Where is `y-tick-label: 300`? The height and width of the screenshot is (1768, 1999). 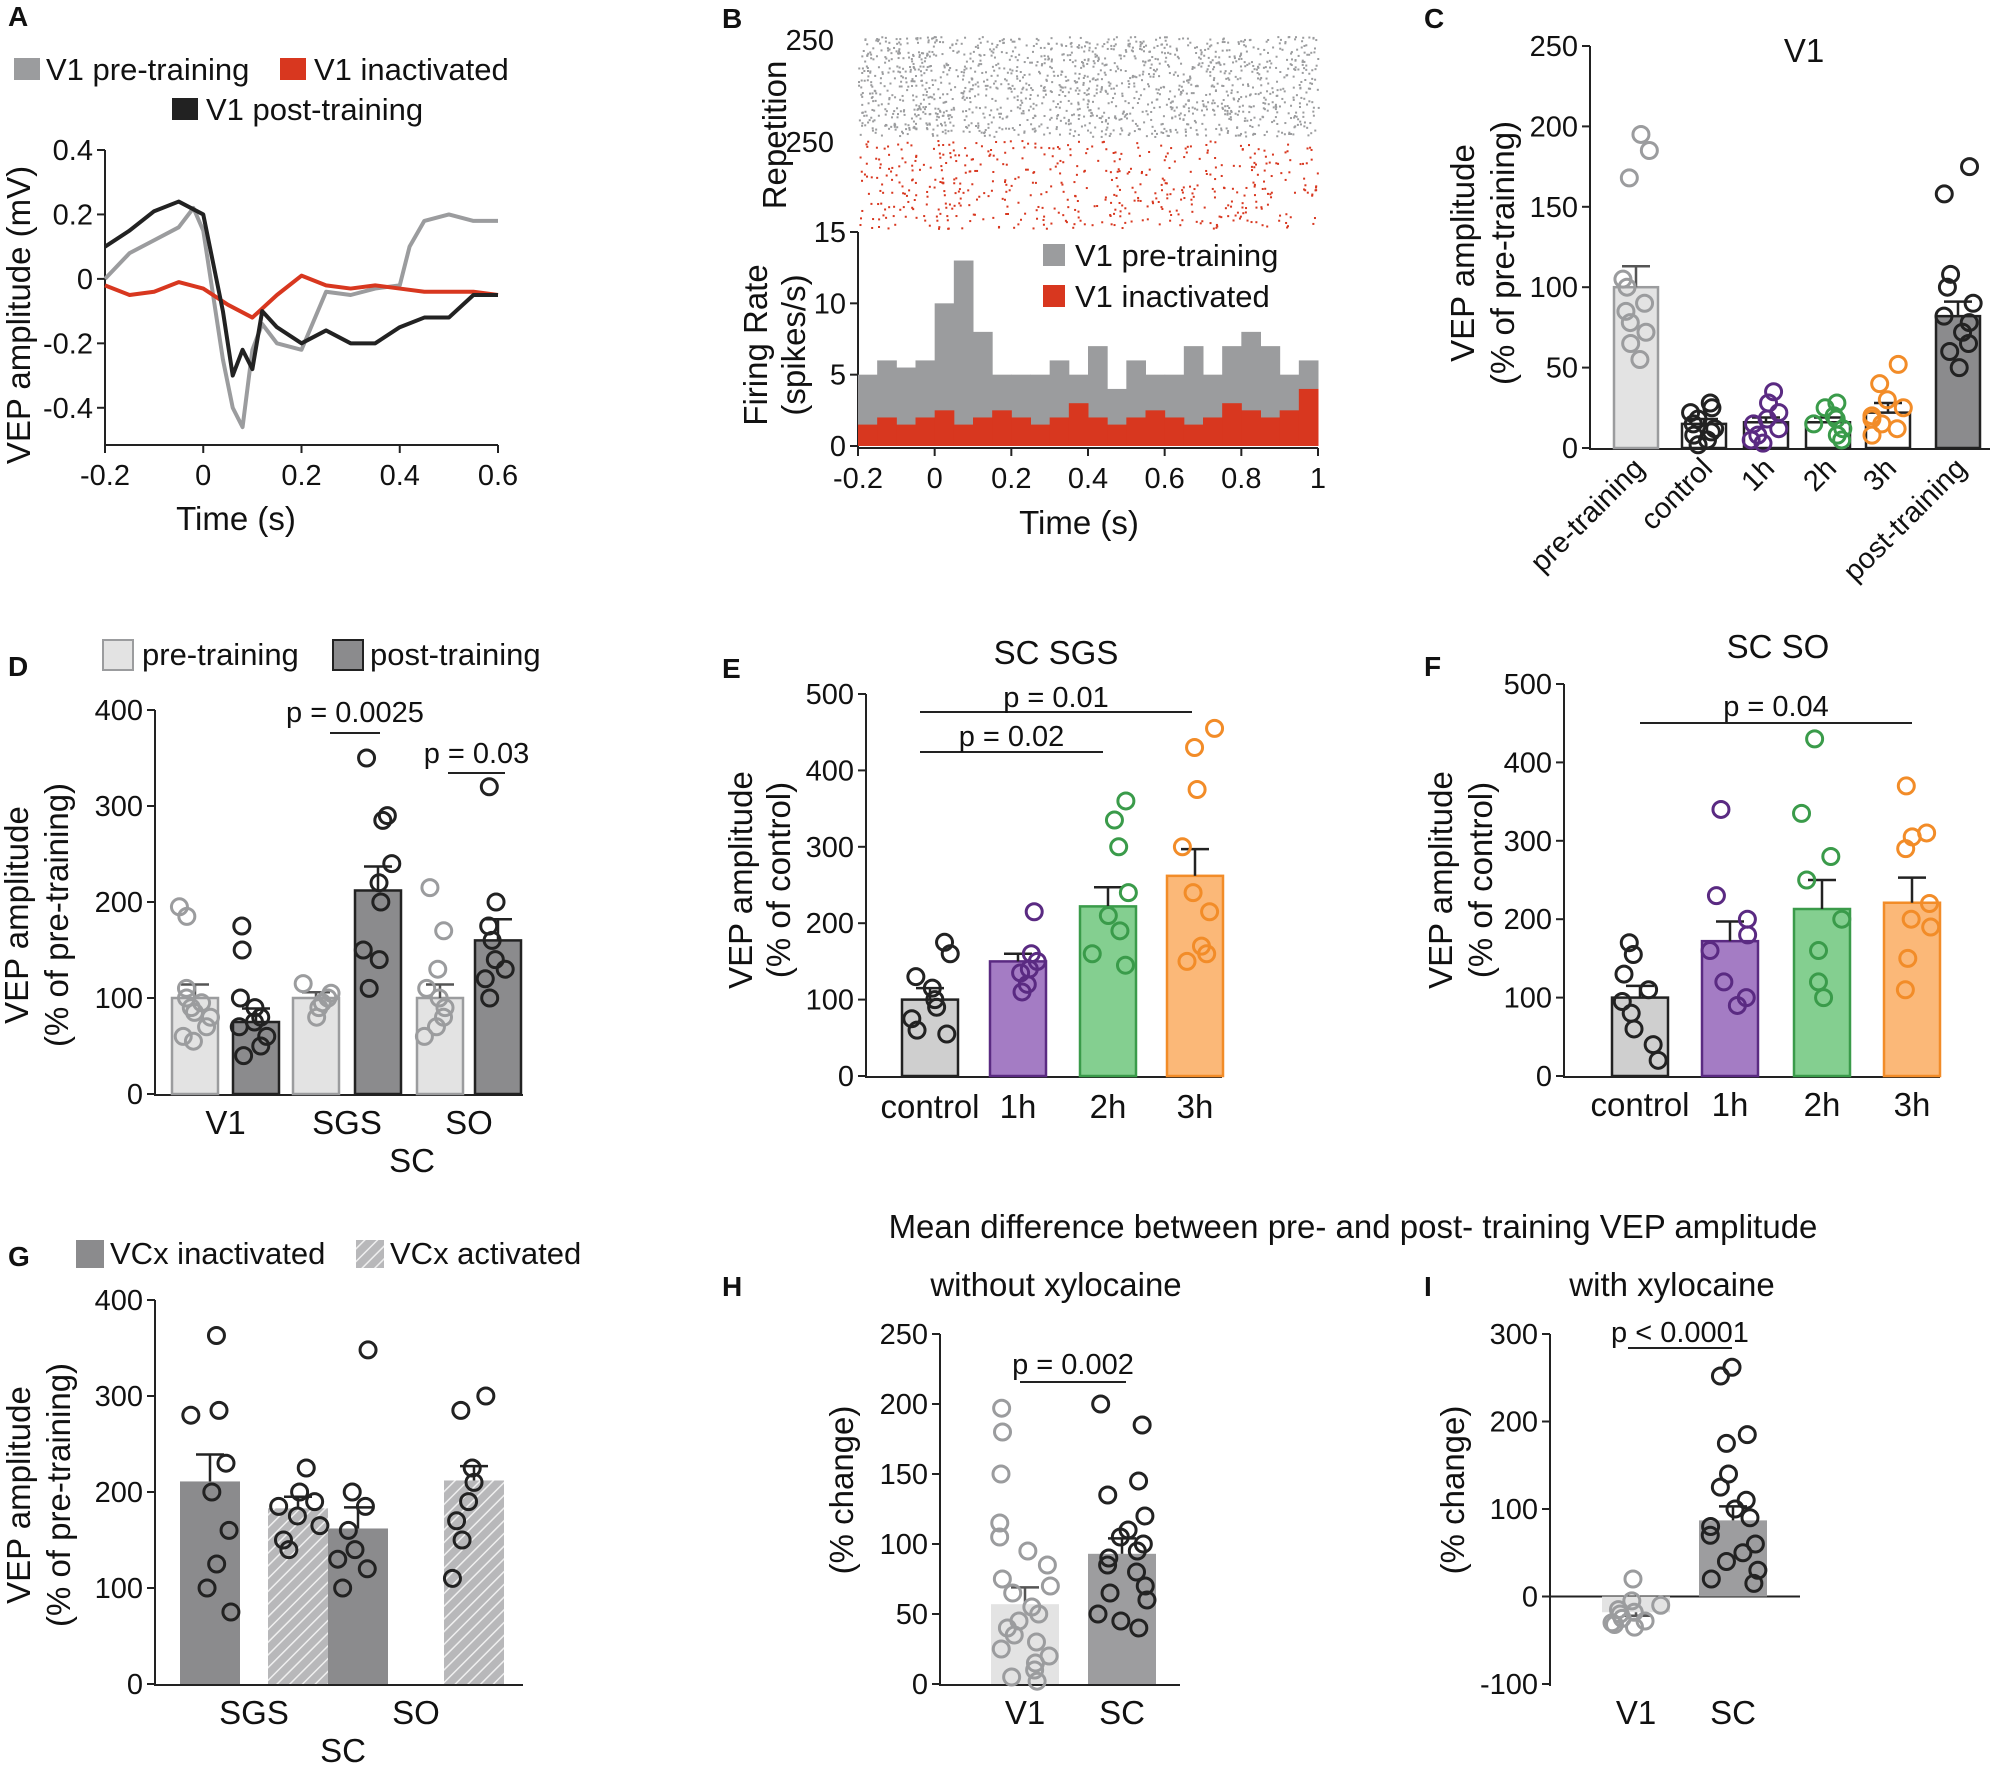 y-tick-label: 300 is located at coordinates (119, 807).